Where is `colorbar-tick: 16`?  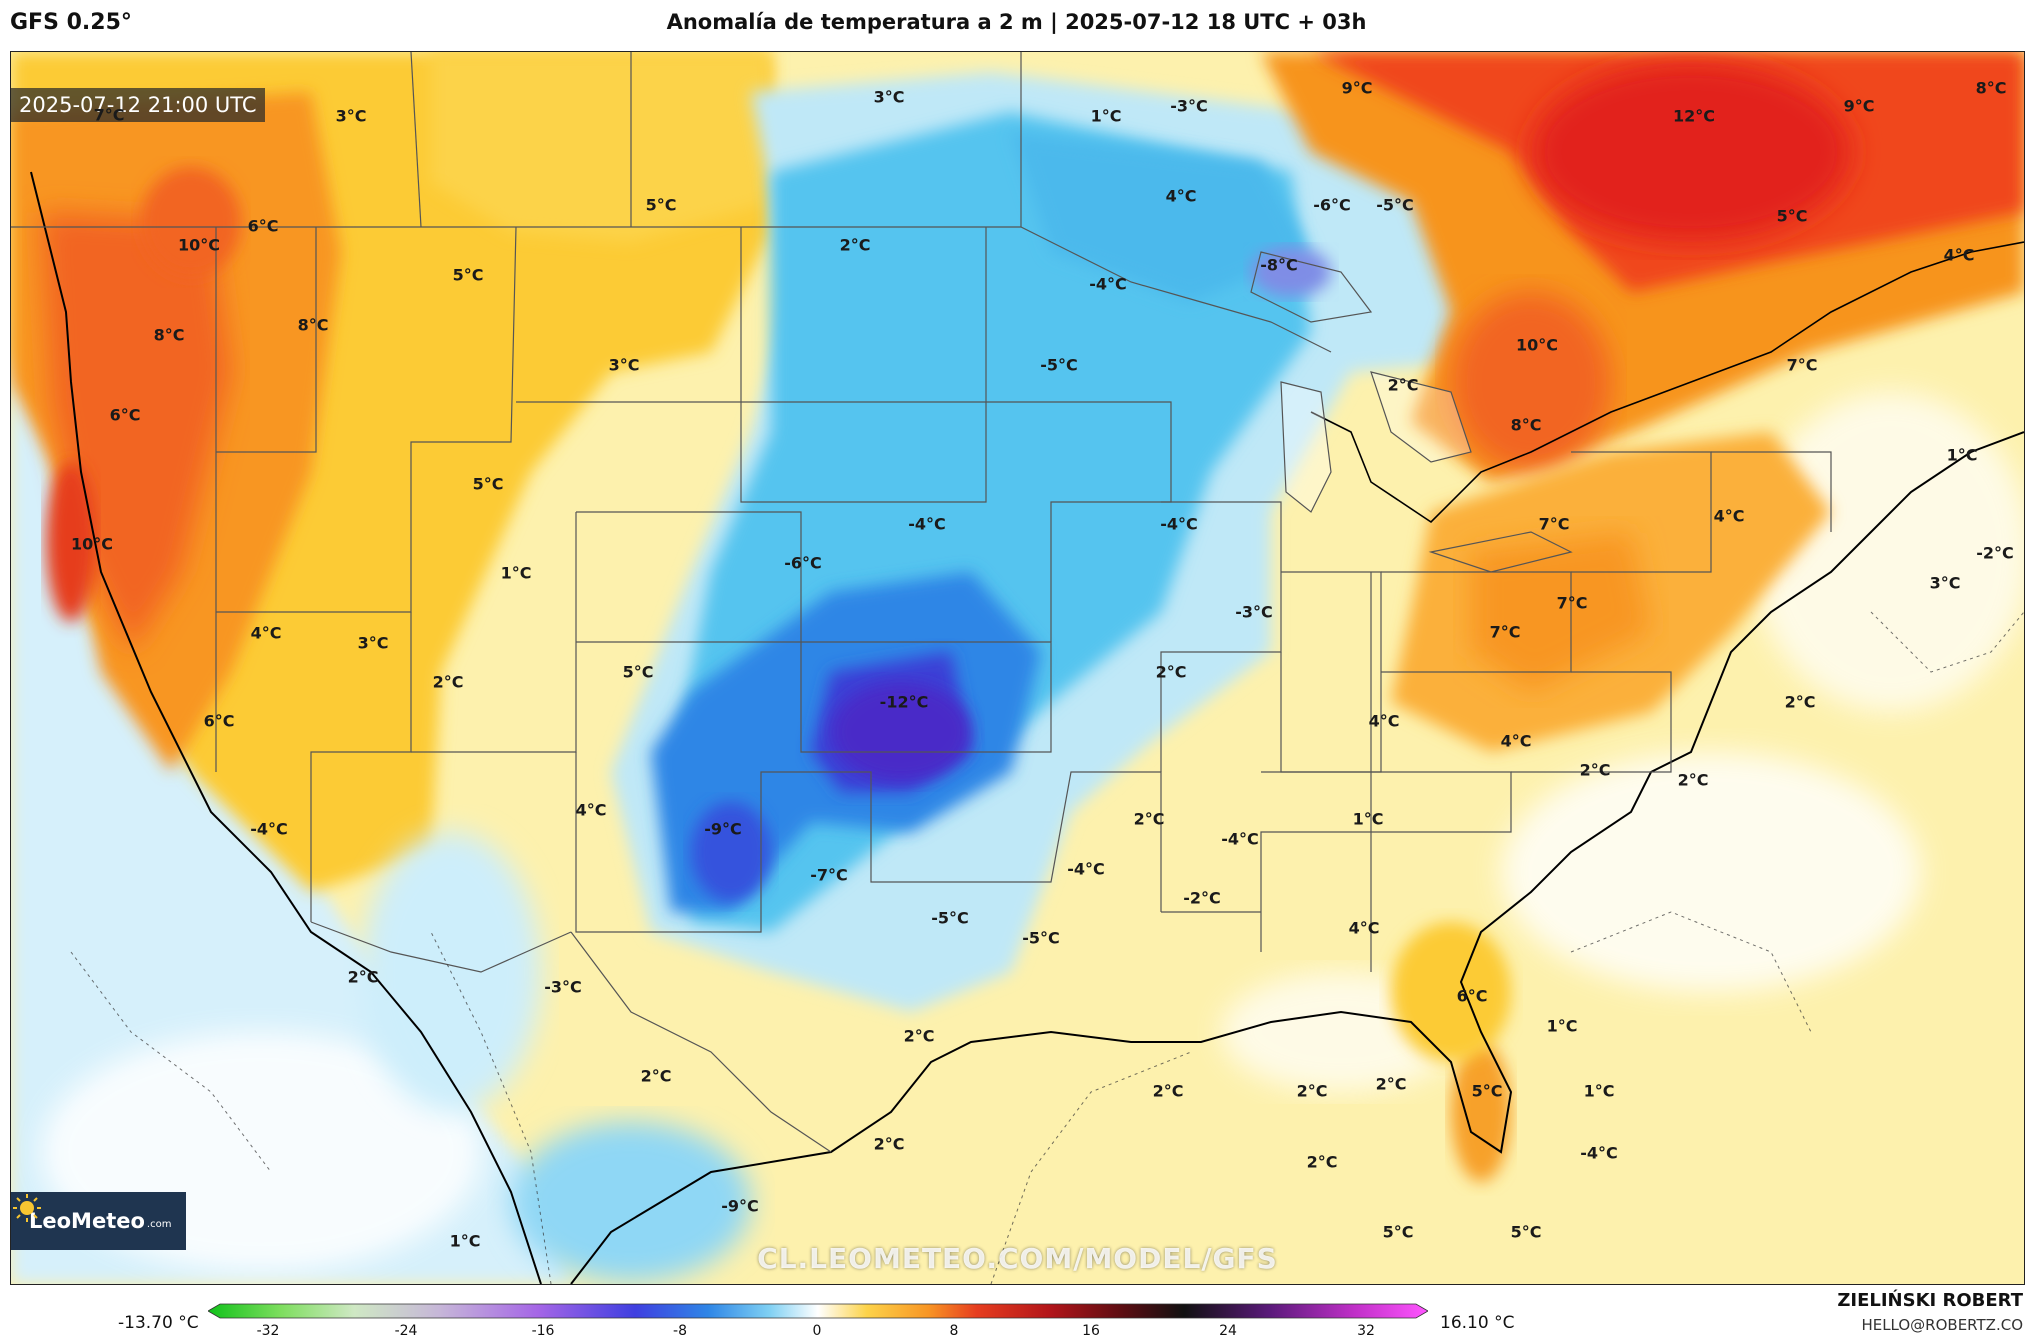 colorbar-tick: 16 is located at coordinates (1091, 1331).